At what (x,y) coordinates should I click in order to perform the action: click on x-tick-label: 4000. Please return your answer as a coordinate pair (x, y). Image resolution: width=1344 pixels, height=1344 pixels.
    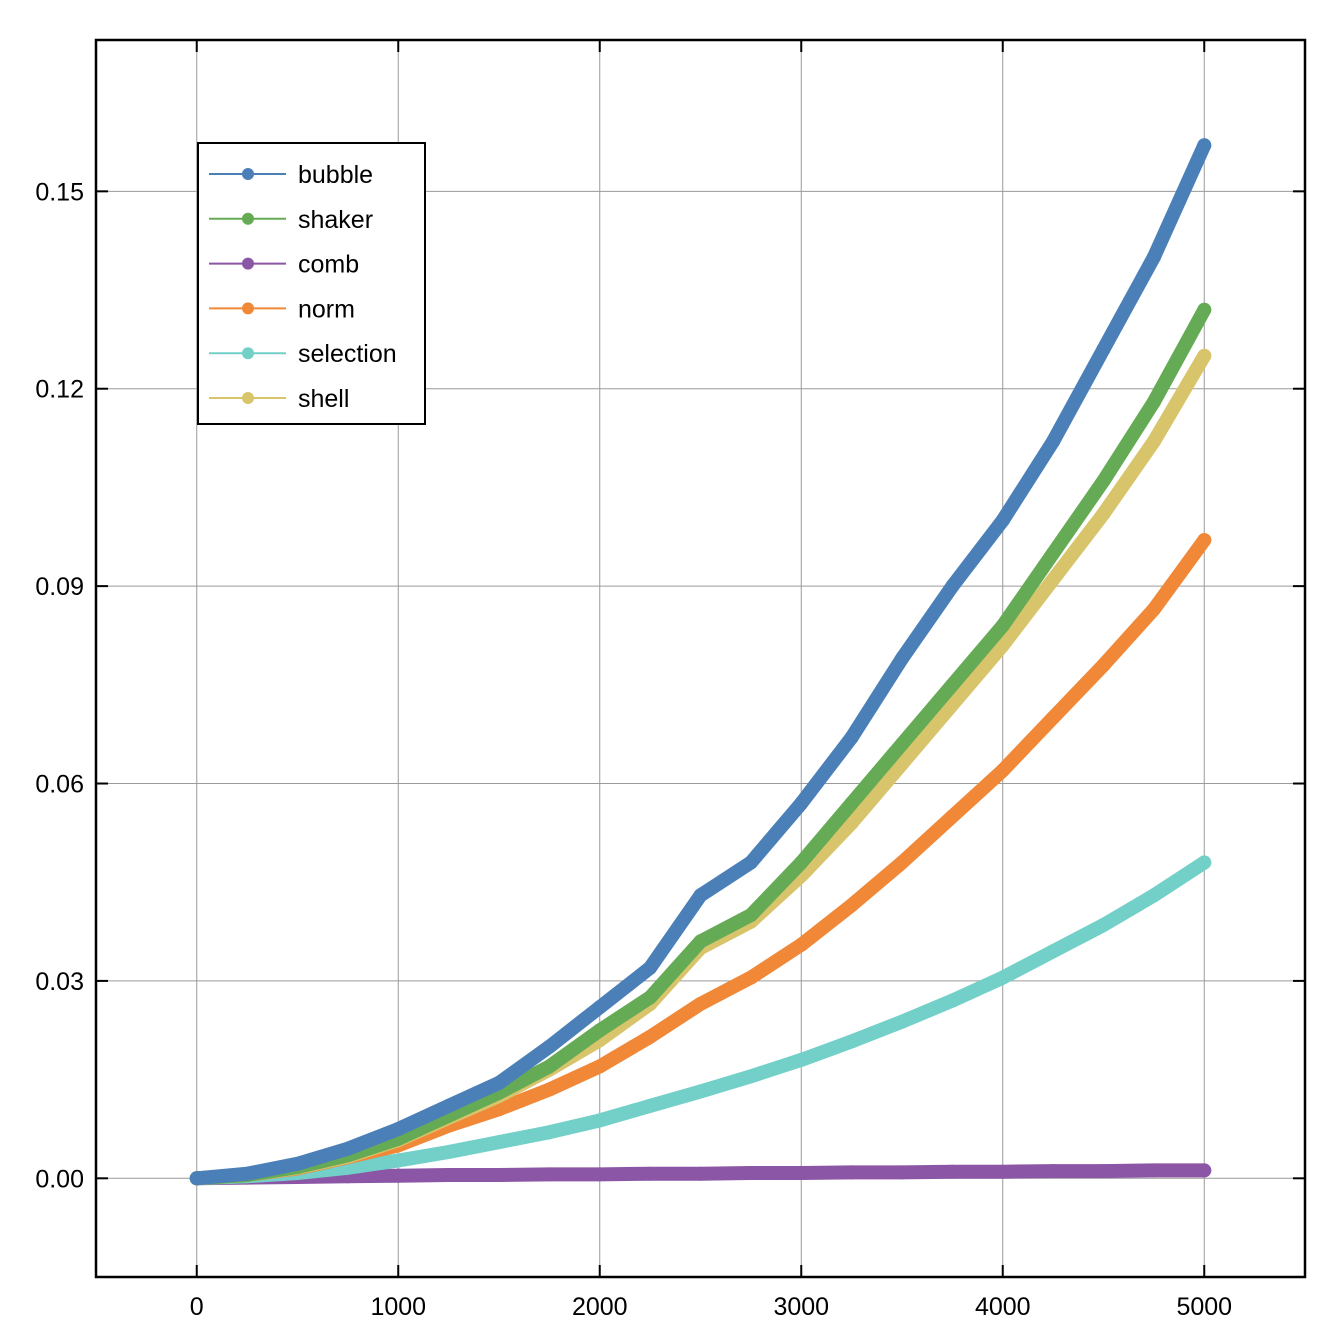
    Looking at the image, I should click on (1003, 1307).